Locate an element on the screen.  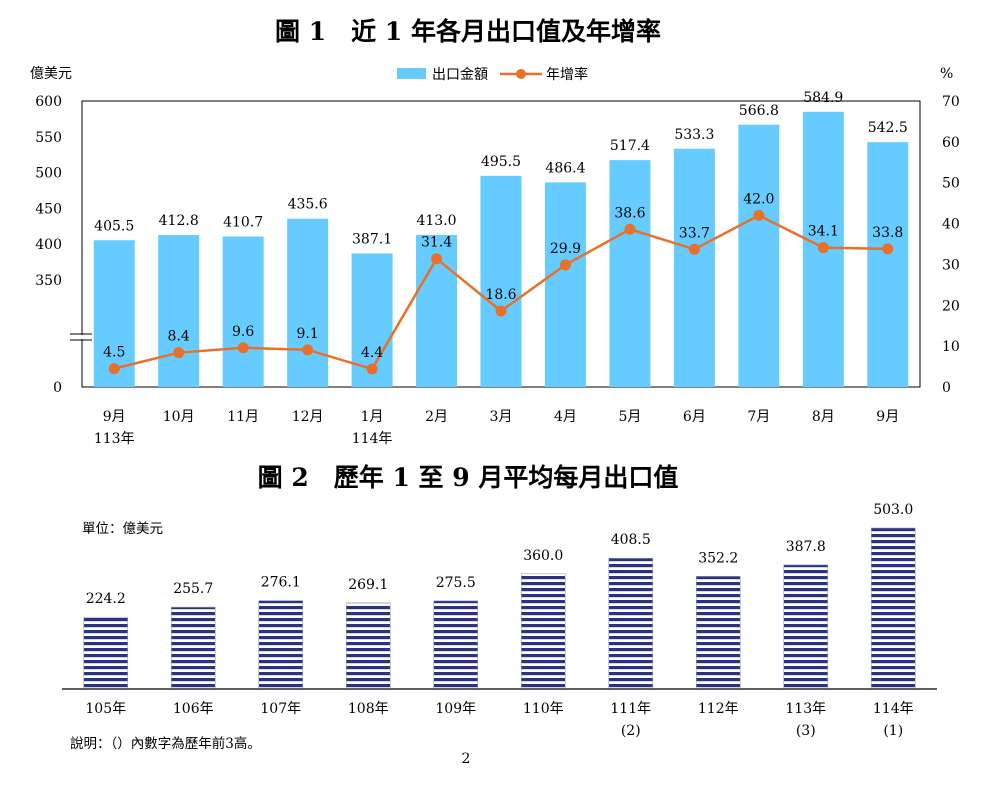
yoy-growth-label: 38.6 is located at coordinates (629, 213).